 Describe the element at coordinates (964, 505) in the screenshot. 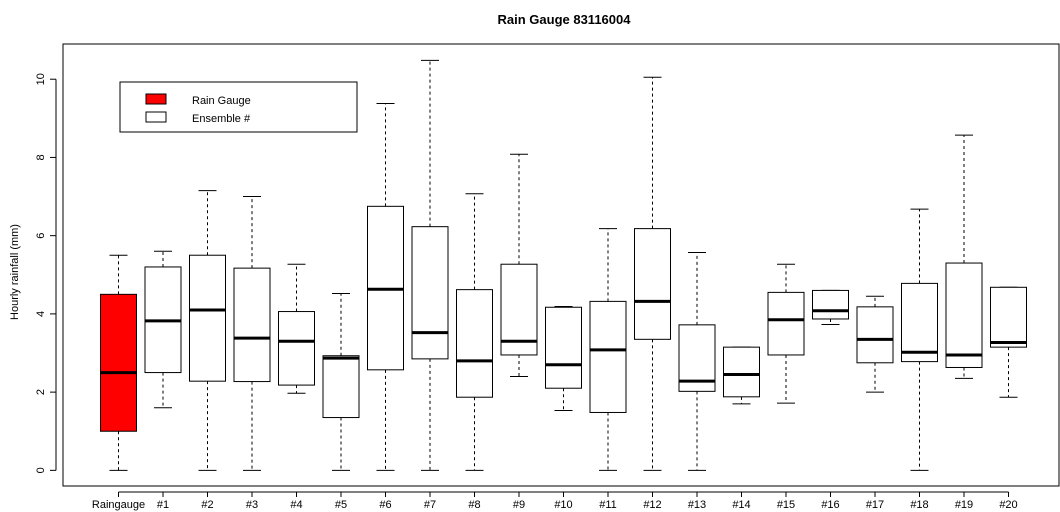

I see `x-tick-label: #19` at that location.